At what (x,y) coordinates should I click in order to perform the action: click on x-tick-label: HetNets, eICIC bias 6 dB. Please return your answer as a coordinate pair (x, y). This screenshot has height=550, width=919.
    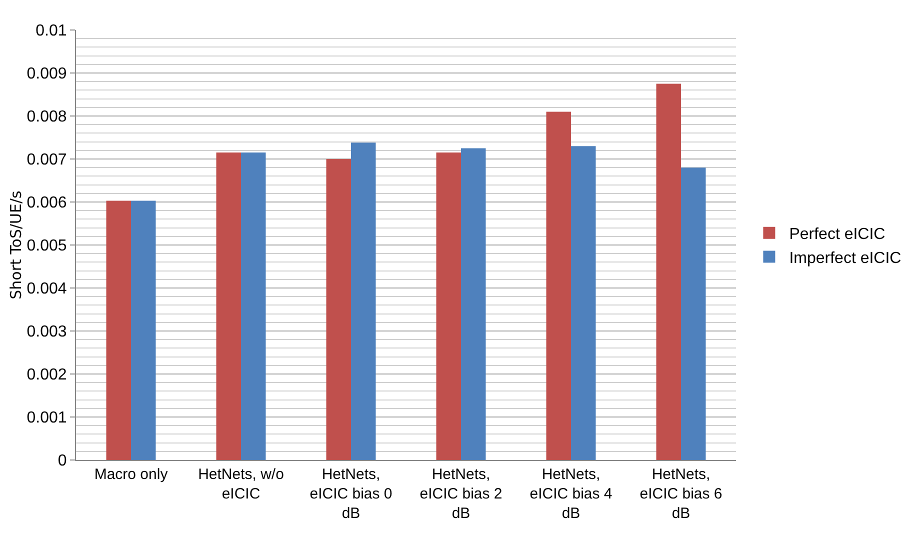
    Looking at the image, I should click on (681, 494).